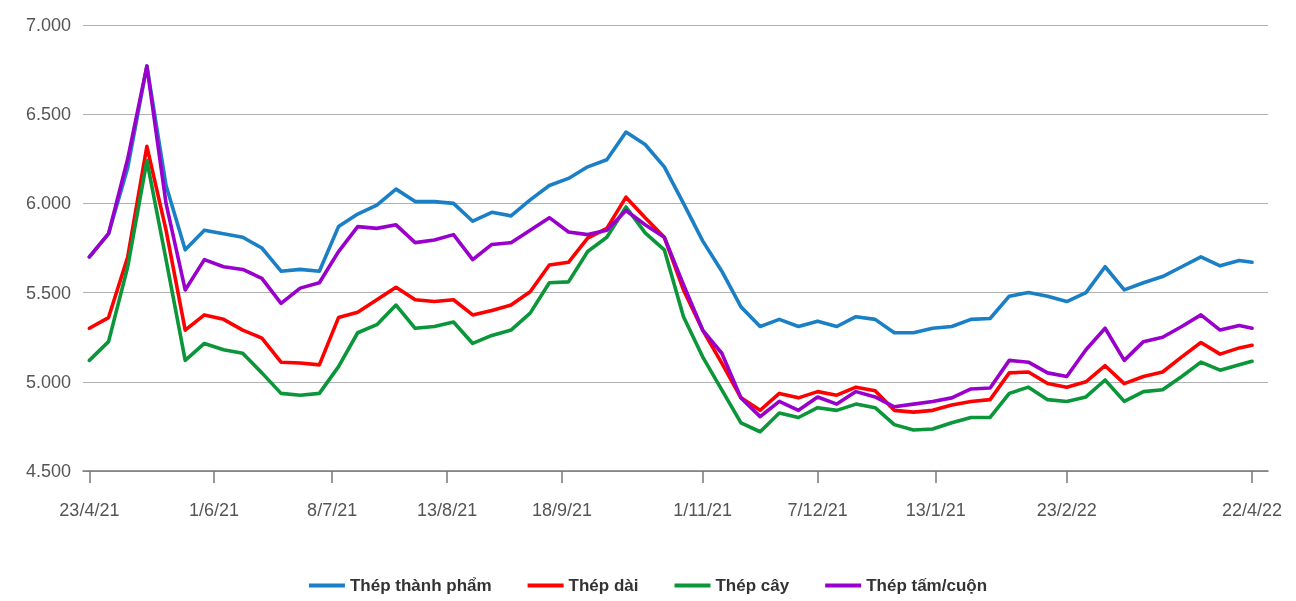  What do you see at coordinates (752, 585) in the screenshot?
I see `legend-label: Thép cây` at bounding box center [752, 585].